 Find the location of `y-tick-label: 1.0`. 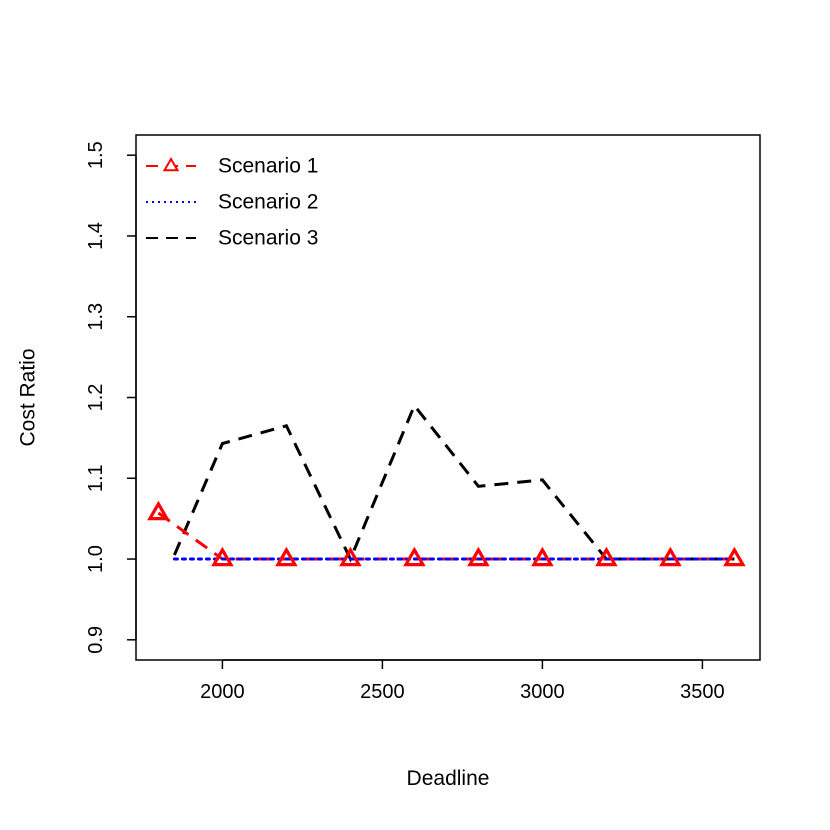

y-tick-label: 1.0 is located at coordinates (96, 559).